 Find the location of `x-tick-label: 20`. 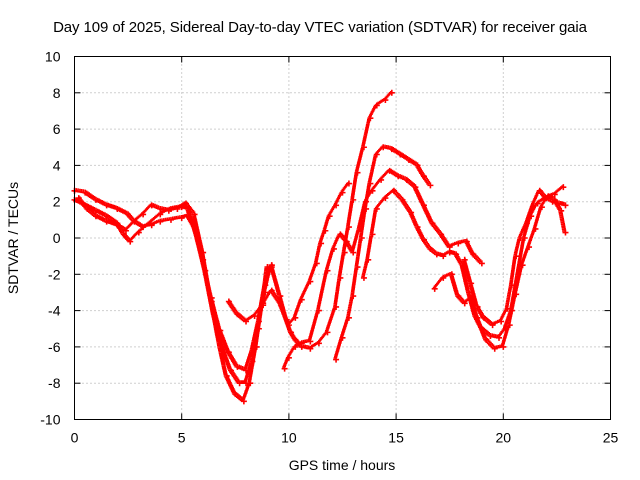

x-tick-label: 20 is located at coordinates (504, 438).